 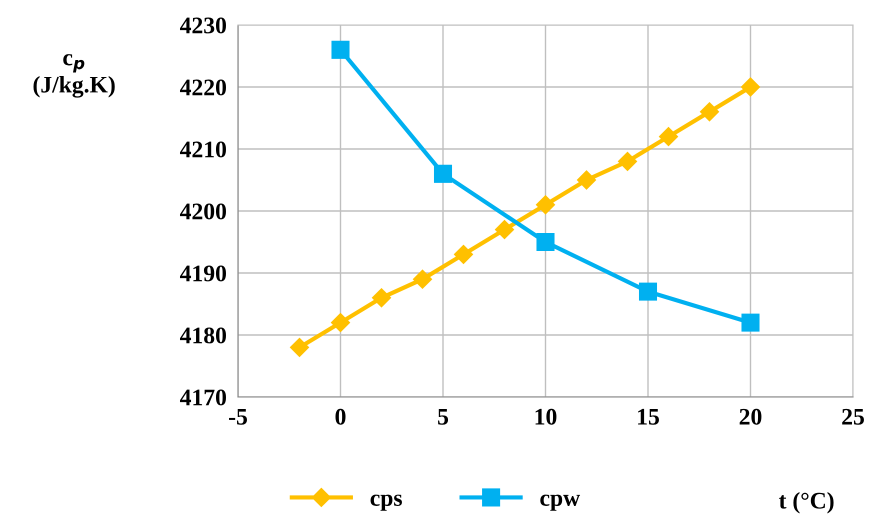 What do you see at coordinates (648, 416) in the screenshot?
I see `x-tick-label: 15` at bounding box center [648, 416].